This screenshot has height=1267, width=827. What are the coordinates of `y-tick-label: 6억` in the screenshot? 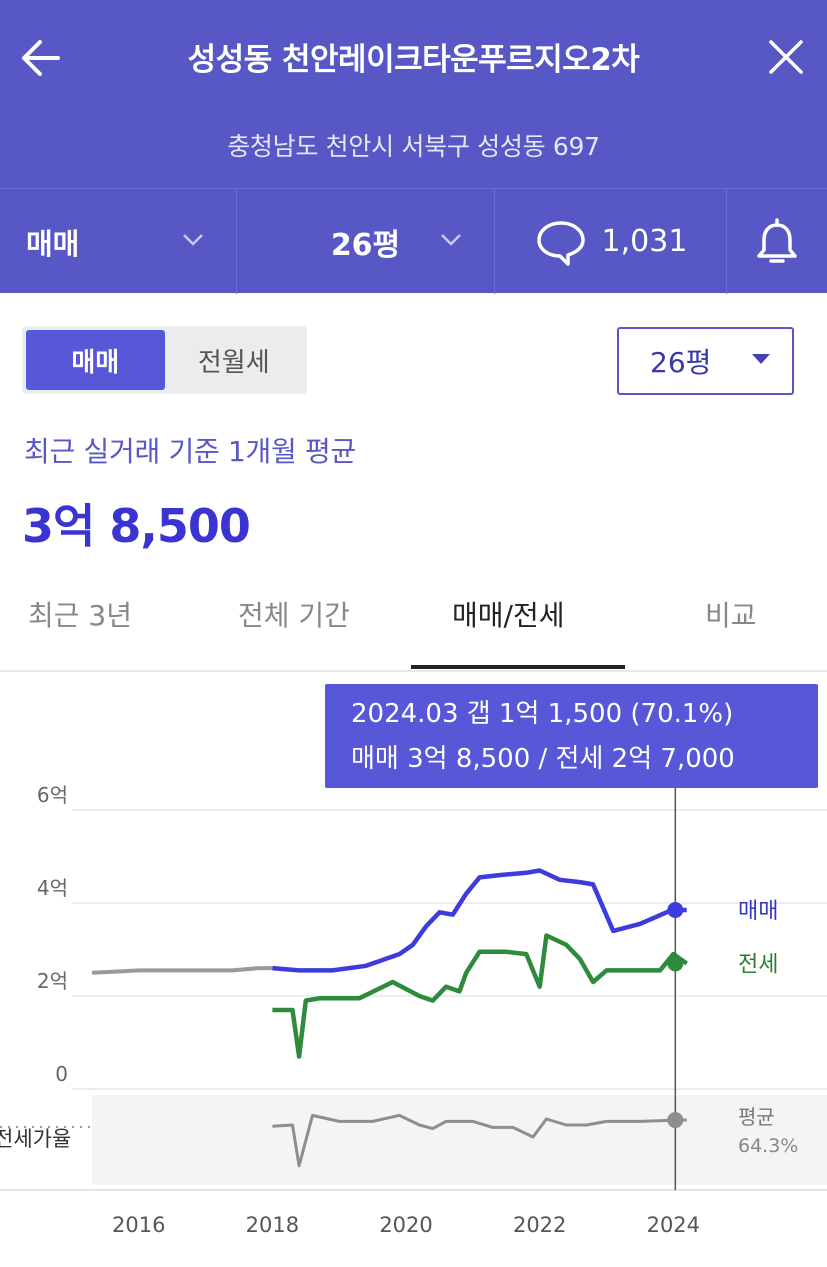 It's located at (52, 795).